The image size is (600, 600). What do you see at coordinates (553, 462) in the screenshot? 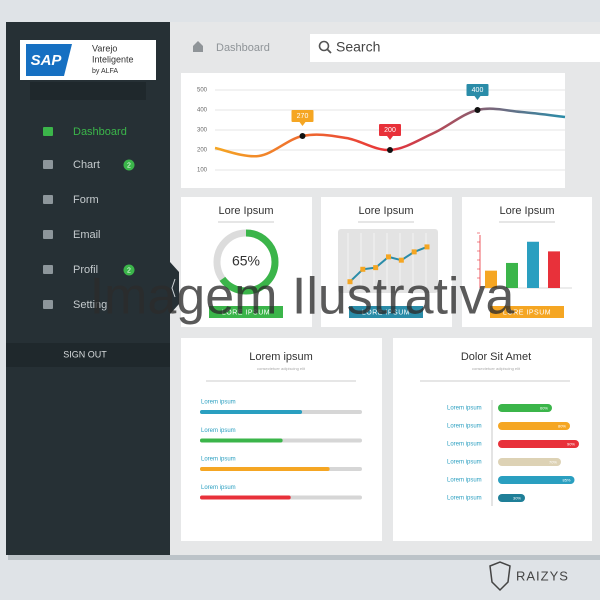
I see `pill-label: 70%` at bounding box center [553, 462].